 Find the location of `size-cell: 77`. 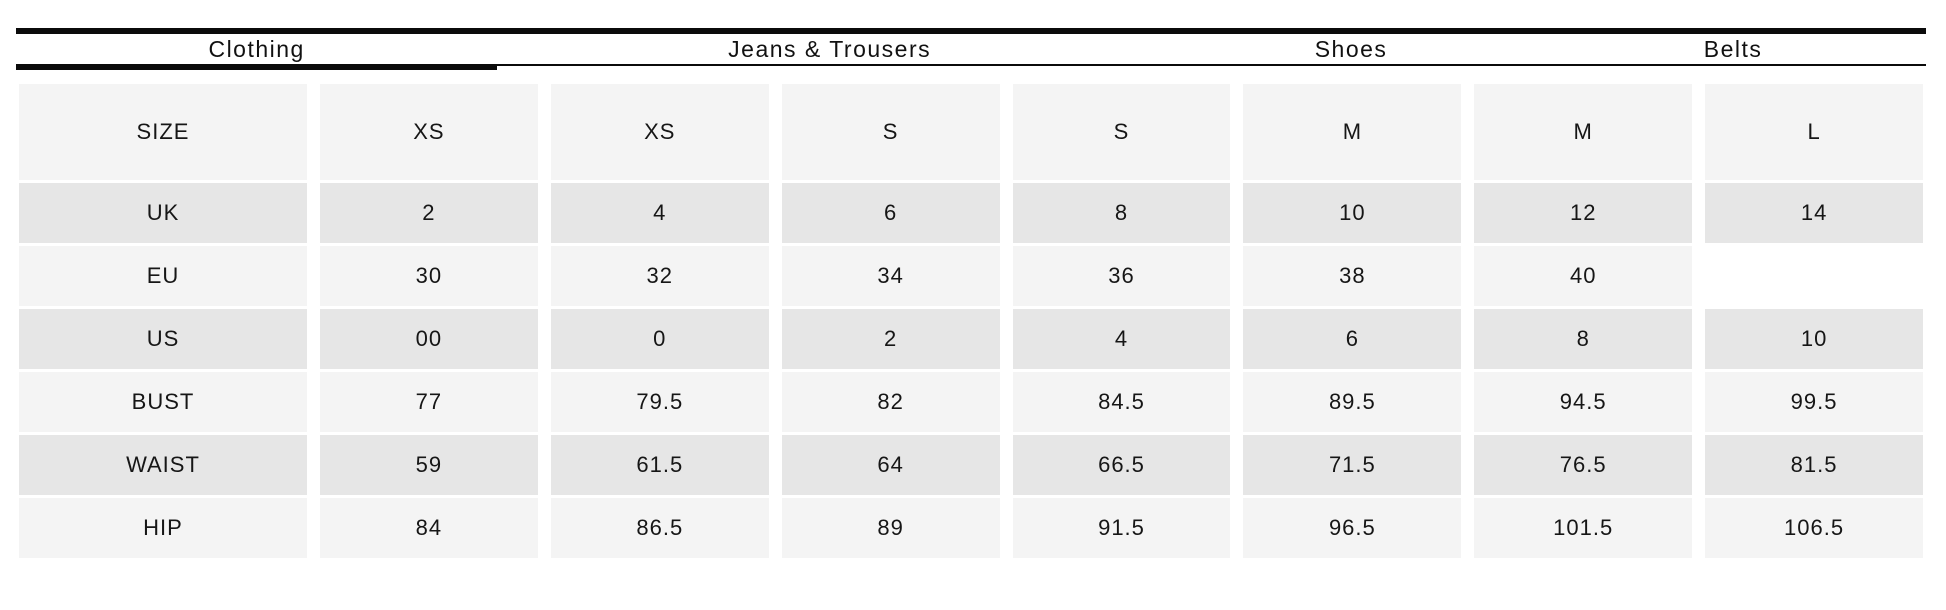

size-cell: 77 is located at coordinates (429, 402).